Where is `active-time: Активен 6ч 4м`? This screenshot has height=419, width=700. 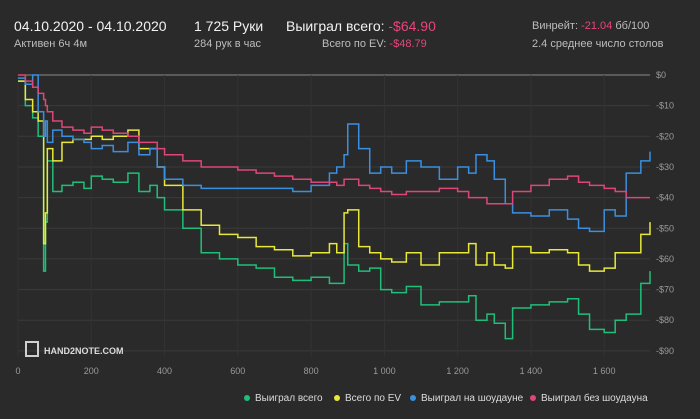
active-time: Активен 6ч 4м is located at coordinates (51, 44).